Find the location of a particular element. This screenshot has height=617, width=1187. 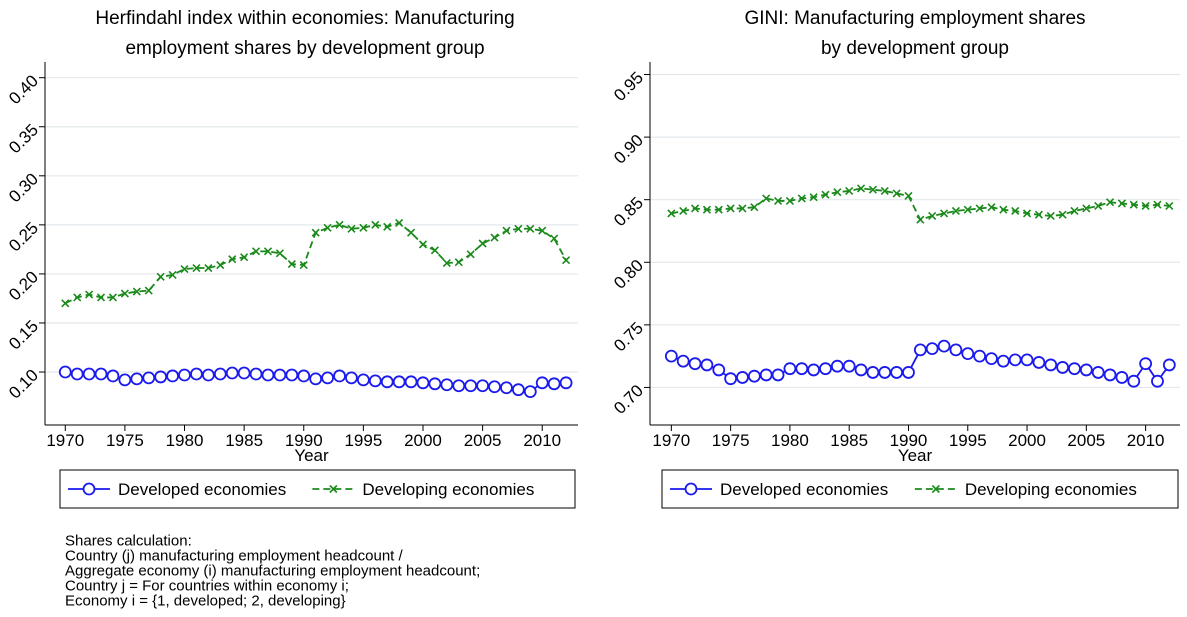

note: Shares calculation: is located at coordinates (128, 540).